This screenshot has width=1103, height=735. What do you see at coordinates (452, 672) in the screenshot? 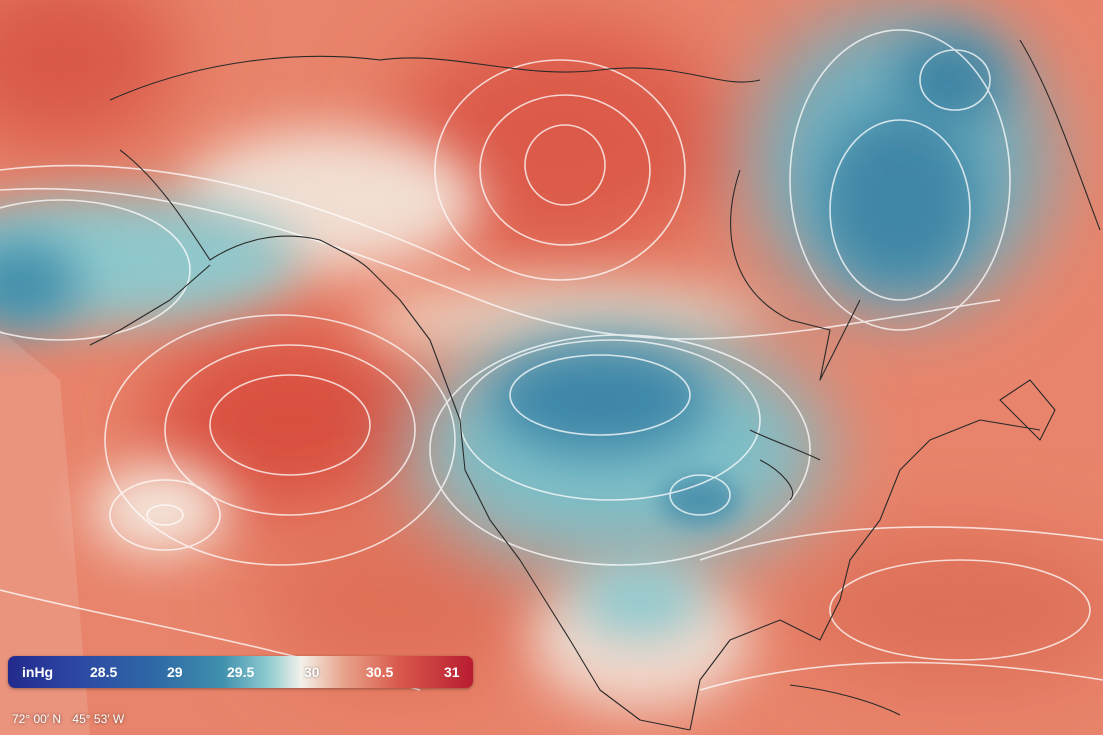
I see `legend-tick: 31` at bounding box center [452, 672].